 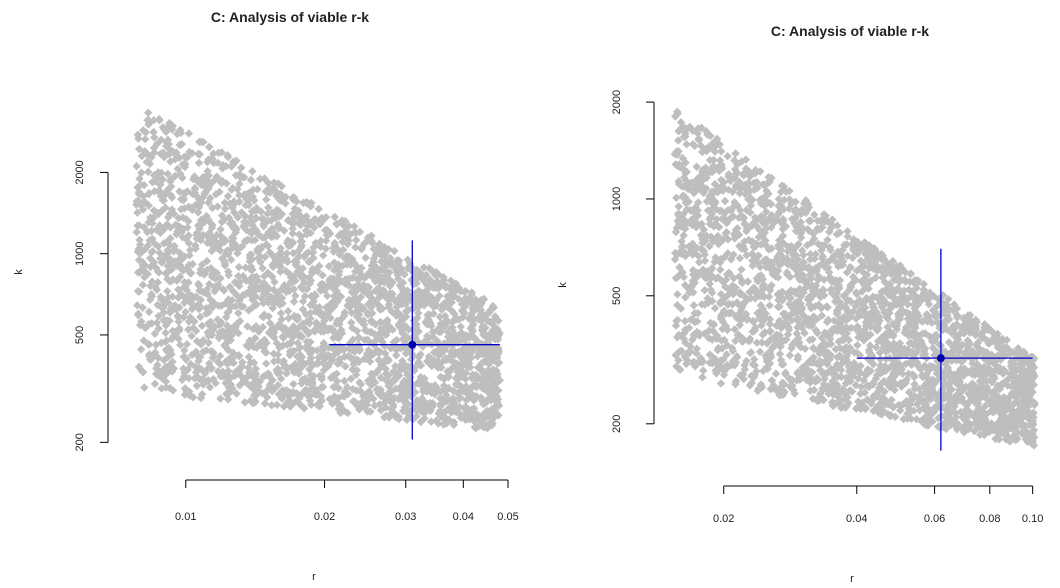 What do you see at coordinates (185, 517) in the screenshot?
I see `x-tick-label: 0.01` at bounding box center [185, 517].